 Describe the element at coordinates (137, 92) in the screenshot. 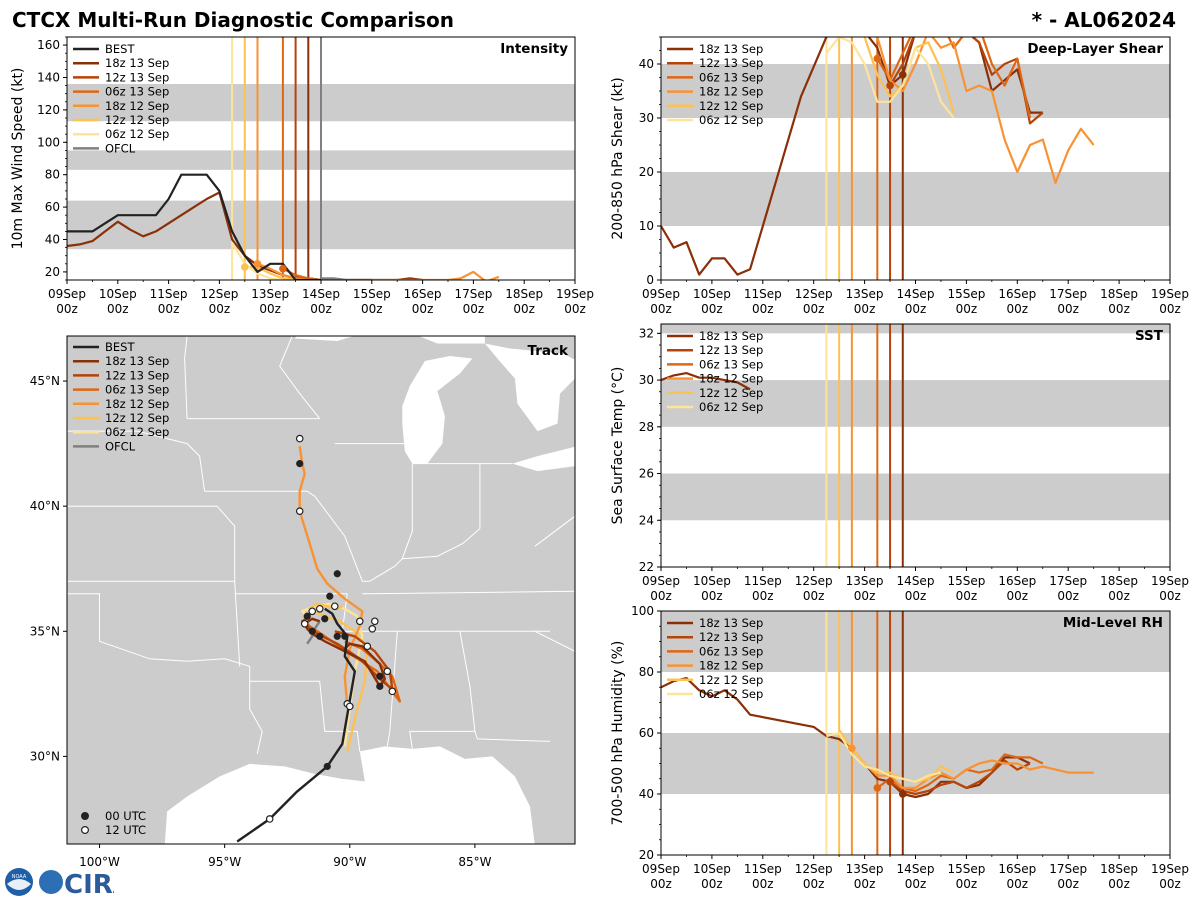

I see `intensity-legend-label: 06z 13 Sep` at that location.